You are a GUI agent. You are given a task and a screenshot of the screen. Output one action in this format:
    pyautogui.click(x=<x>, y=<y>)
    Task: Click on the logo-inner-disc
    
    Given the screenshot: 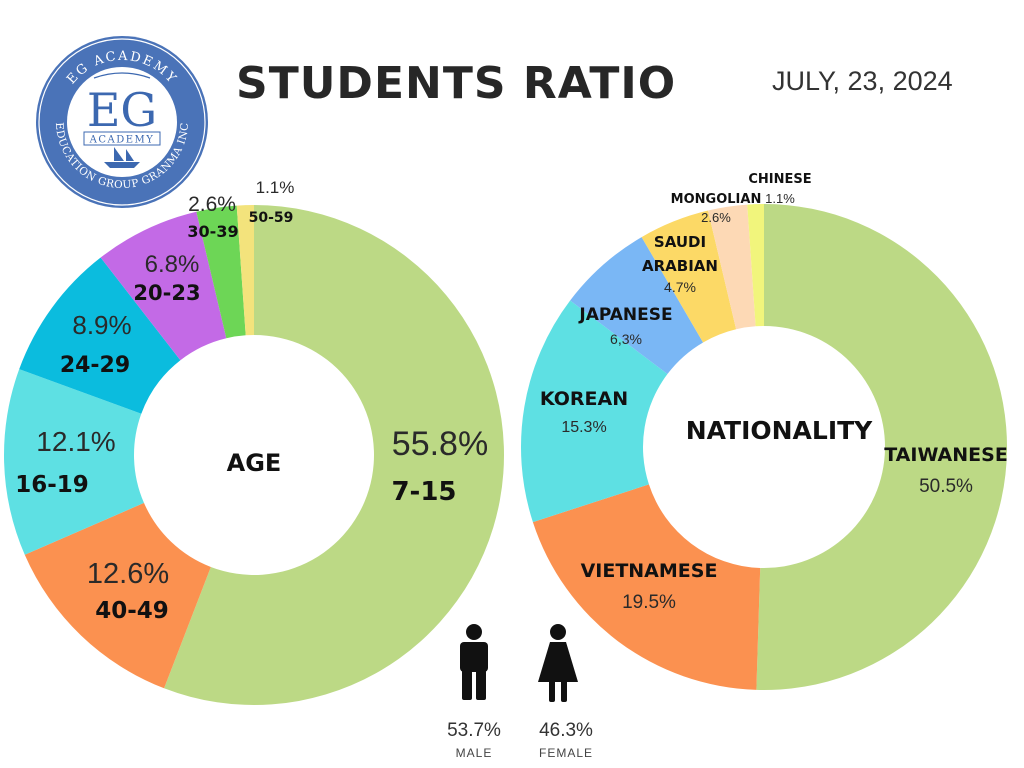 What is the action you would take?
    pyautogui.click(x=122, y=122)
    